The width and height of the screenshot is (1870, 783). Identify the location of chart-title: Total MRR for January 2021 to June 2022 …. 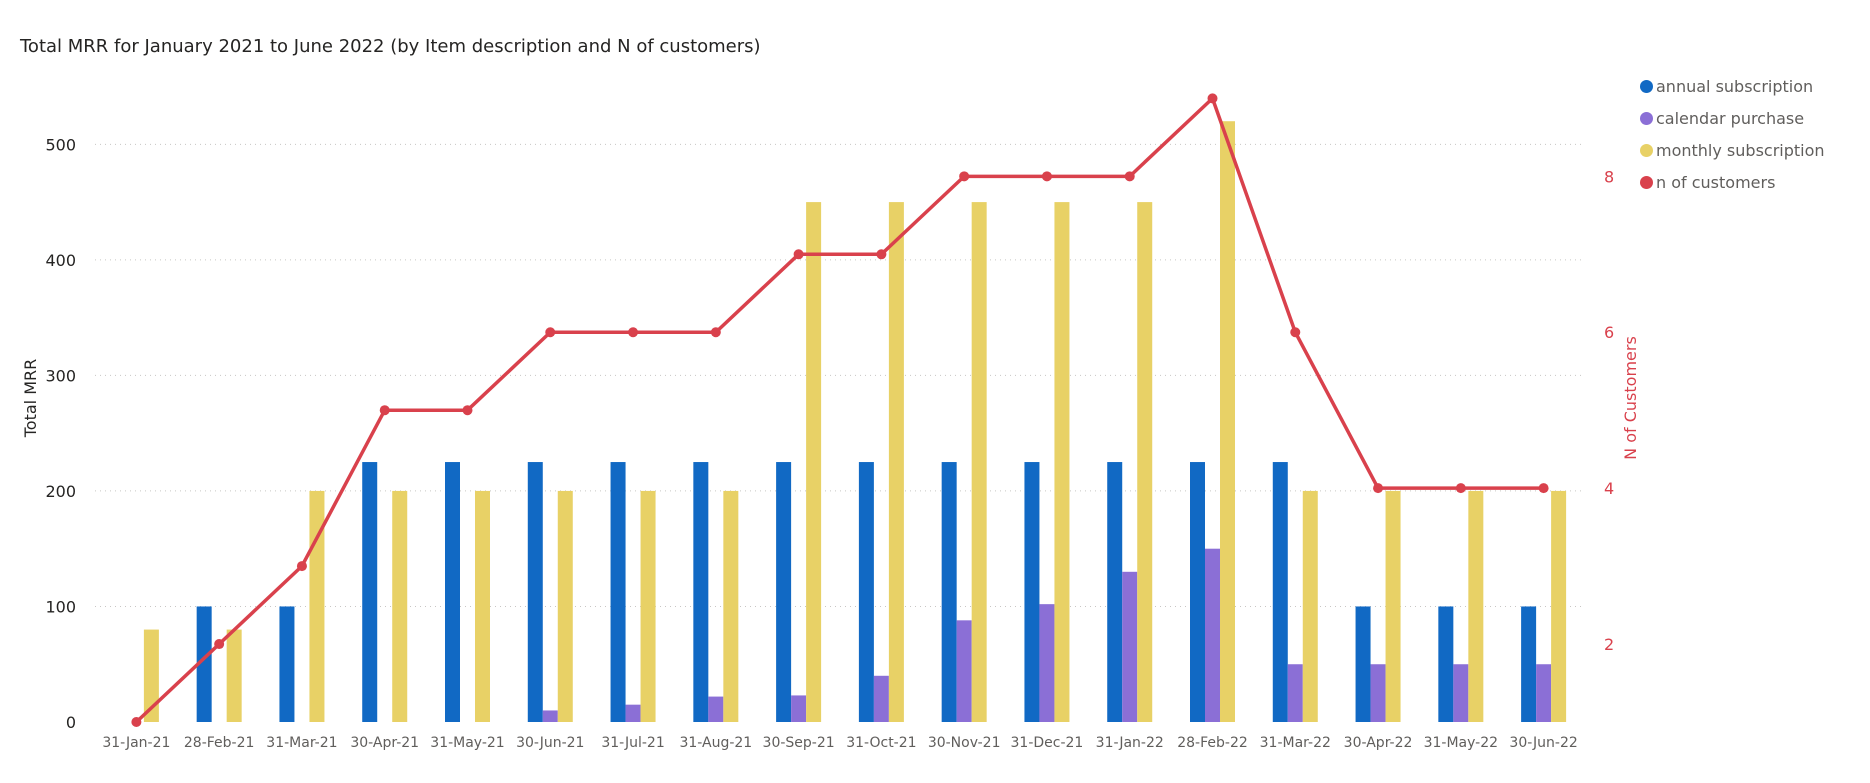
(390, 46).